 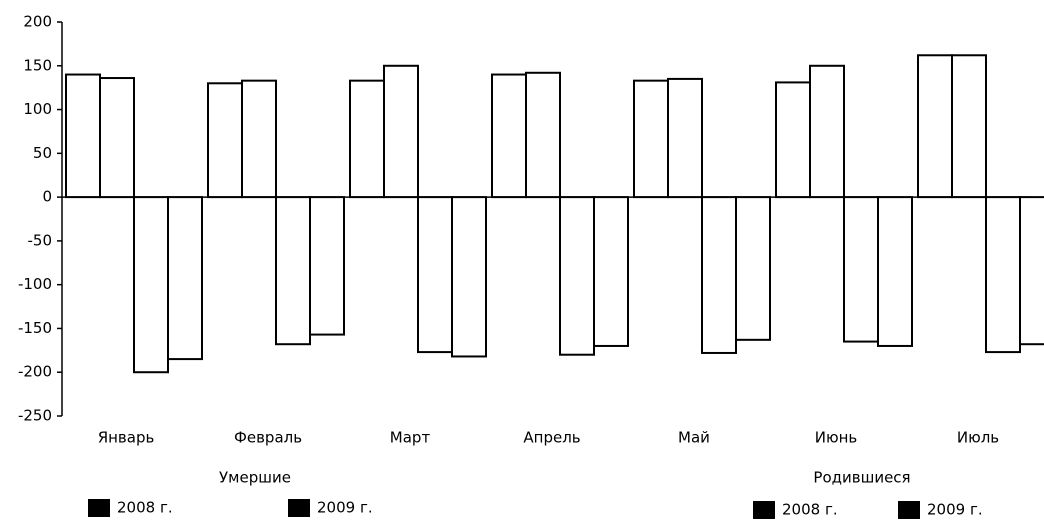 I want to click on y-tick-label: -100, so click(x=35, y=284).